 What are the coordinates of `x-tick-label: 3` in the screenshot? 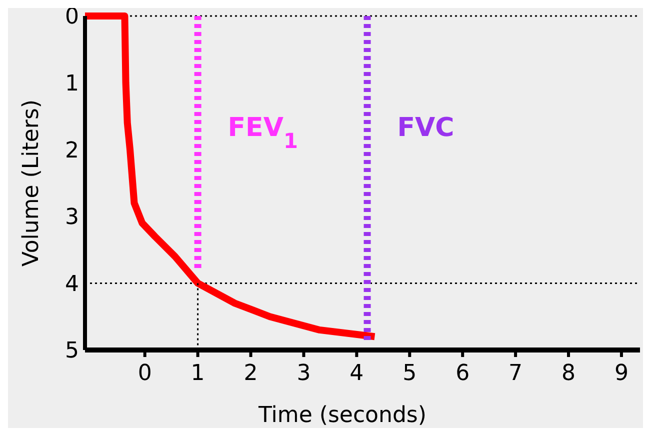 It's located at (303, 373).